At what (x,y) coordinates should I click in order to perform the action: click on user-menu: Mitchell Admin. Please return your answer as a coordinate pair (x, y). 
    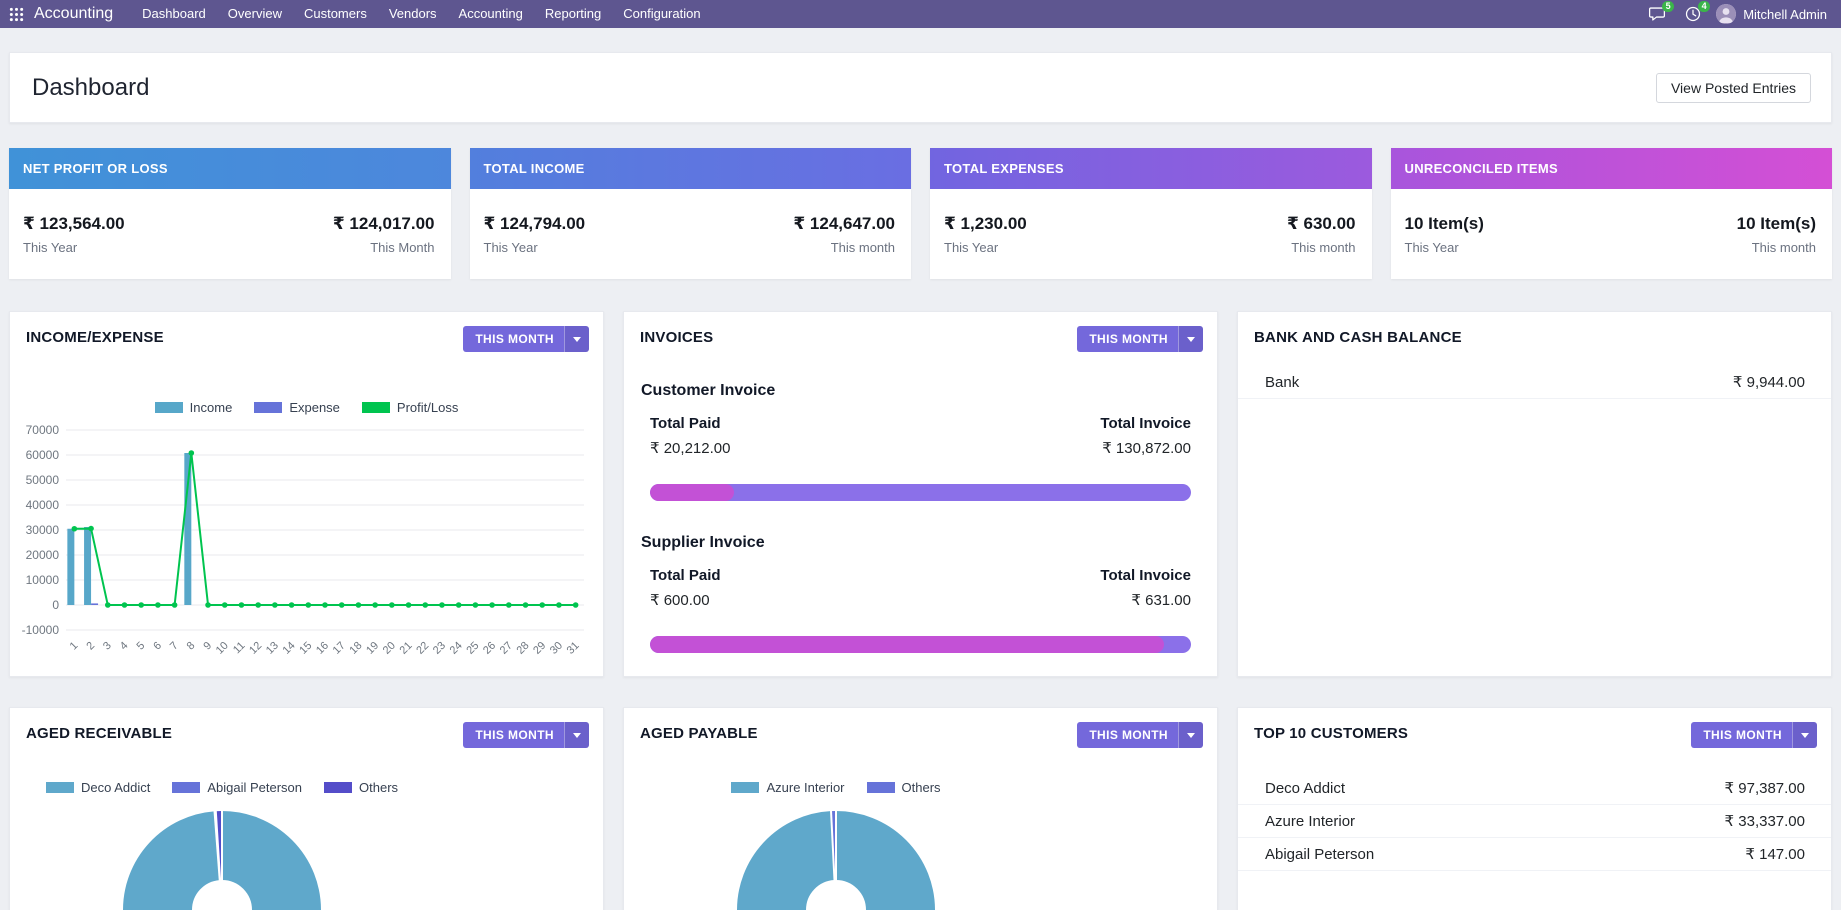
    Looking at the image, I should click on (1771, 14).